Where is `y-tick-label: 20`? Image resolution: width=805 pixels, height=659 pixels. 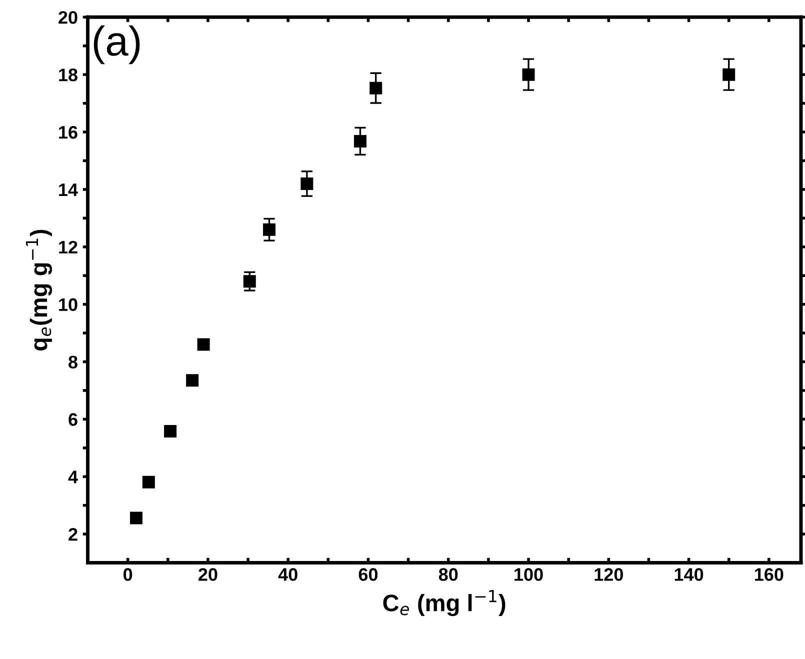
y-tick-label: 20 is located at coordinates (68, 17).